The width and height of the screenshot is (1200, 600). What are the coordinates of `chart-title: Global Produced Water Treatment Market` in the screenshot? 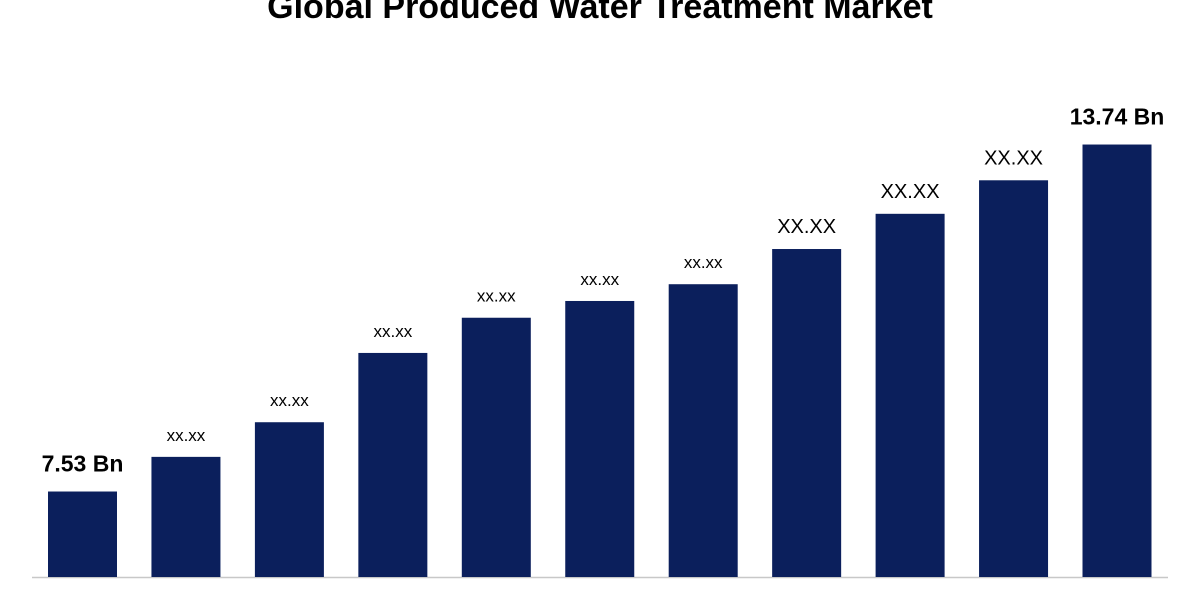 It's located at (600, 13).